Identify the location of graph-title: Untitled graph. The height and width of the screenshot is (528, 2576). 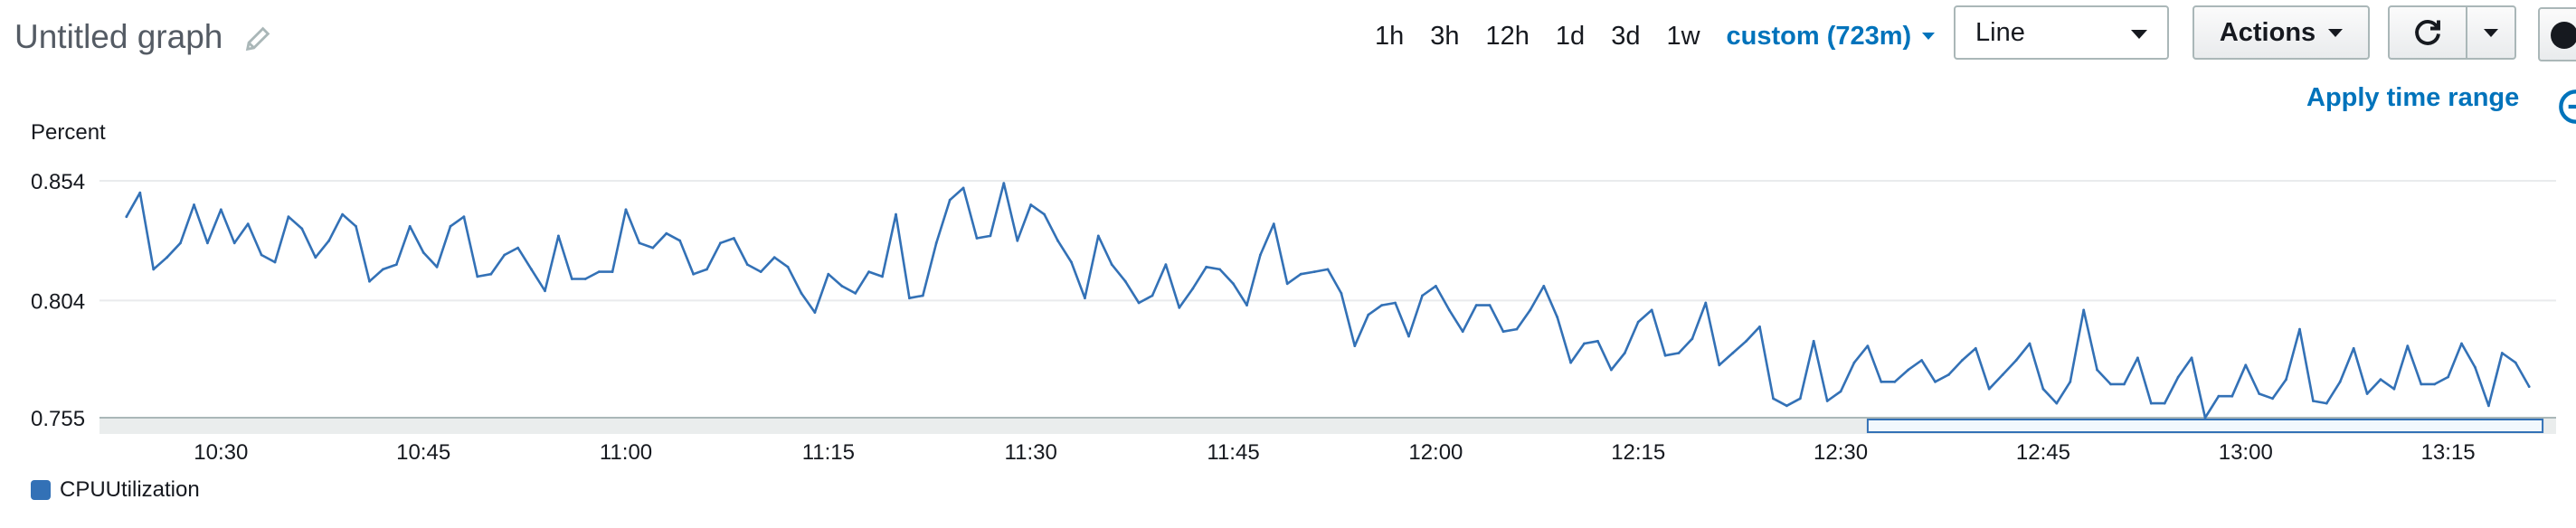
(118, 36).